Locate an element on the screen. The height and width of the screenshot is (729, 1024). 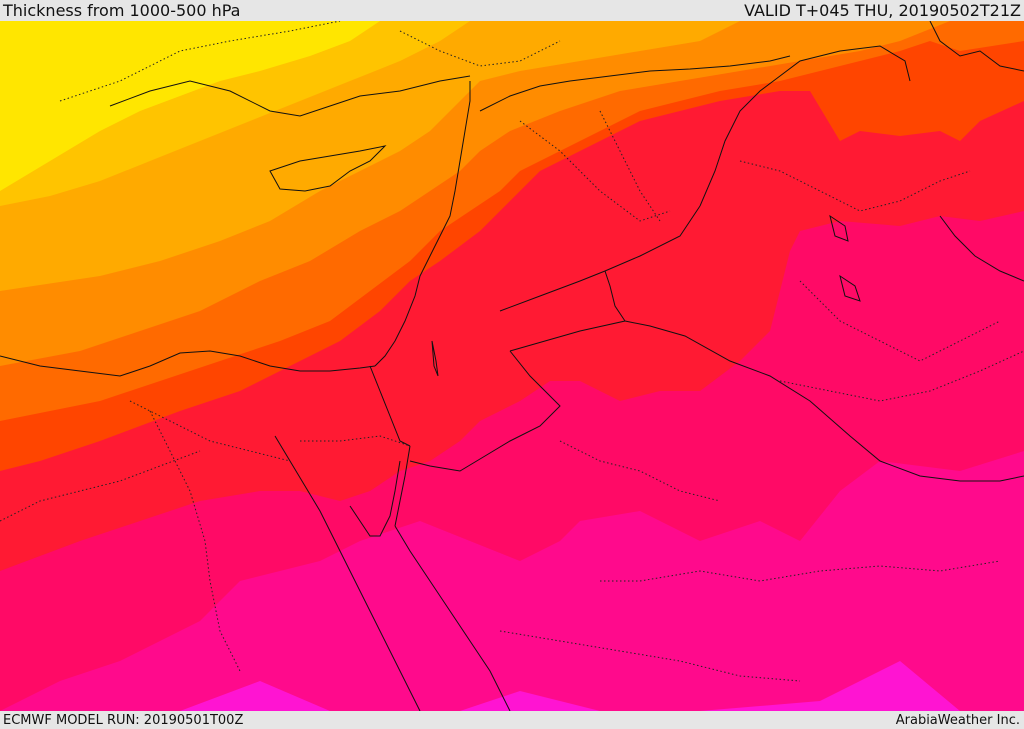
turkey-south-coast is located at coordinates (290, 96).